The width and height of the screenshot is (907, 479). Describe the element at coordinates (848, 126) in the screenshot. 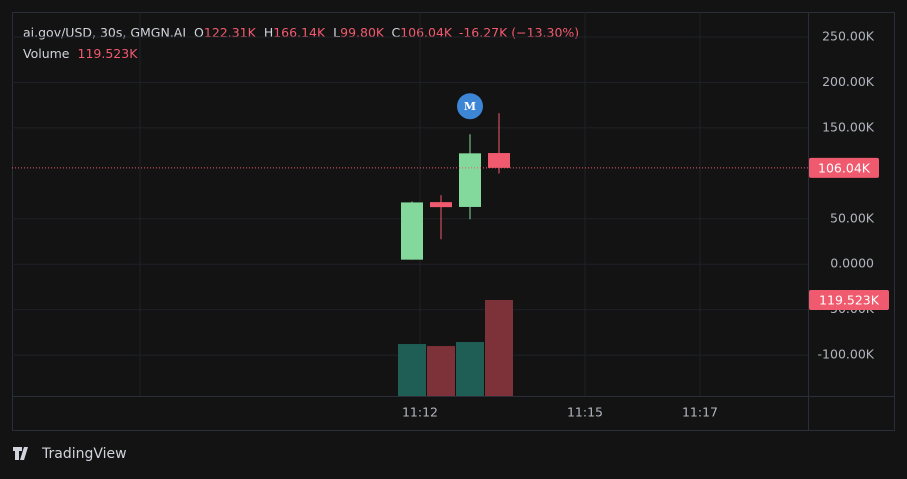

I see `y-tick-label: 150.00K` at that location.